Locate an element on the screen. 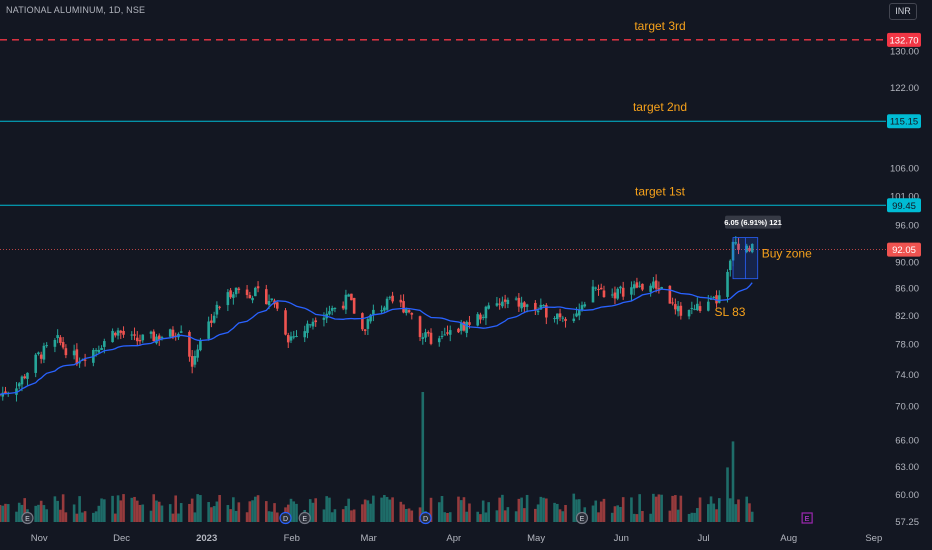  level-badge-label: 99.45 is located at coordinates (904, 206).